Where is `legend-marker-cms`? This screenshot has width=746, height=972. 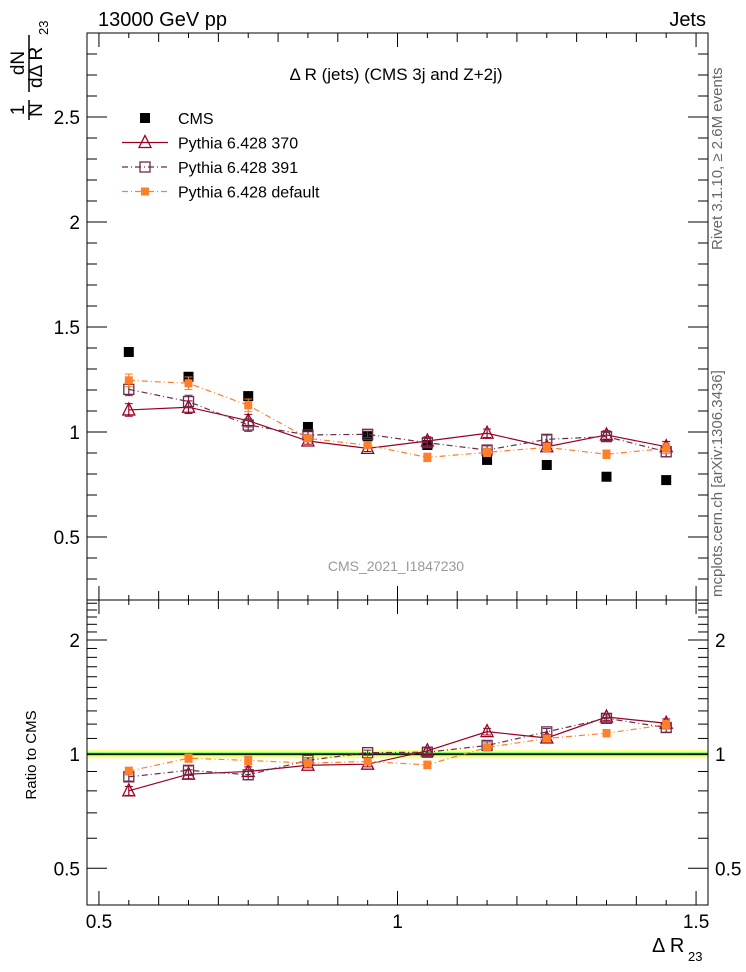
legend-marker-cms is located at coordinates (145, 118).